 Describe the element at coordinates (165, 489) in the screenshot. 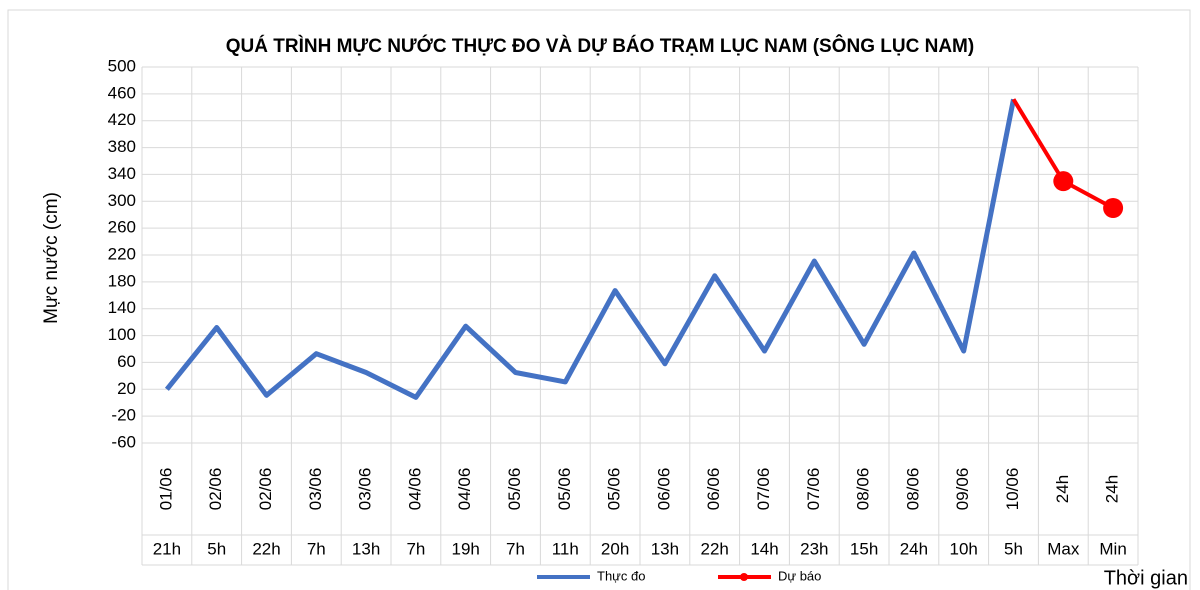

I see `x-tick-label: 01/06` at that location.